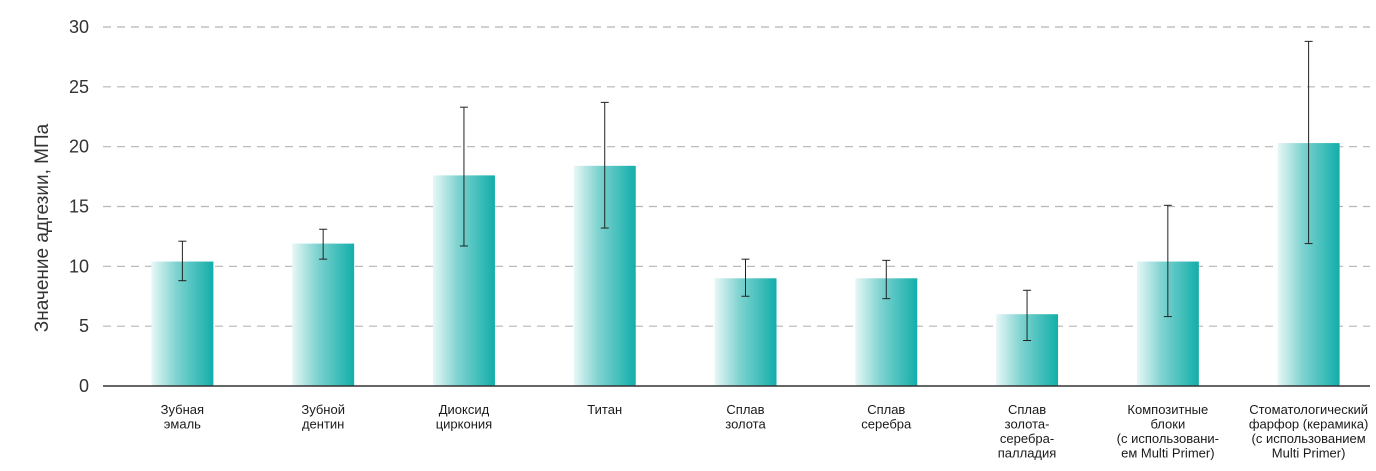  What do you see at coordinates (182, 417) in the screenshot?
I see `category-label: Зубная эмаль` at bounding box center [182, 417].